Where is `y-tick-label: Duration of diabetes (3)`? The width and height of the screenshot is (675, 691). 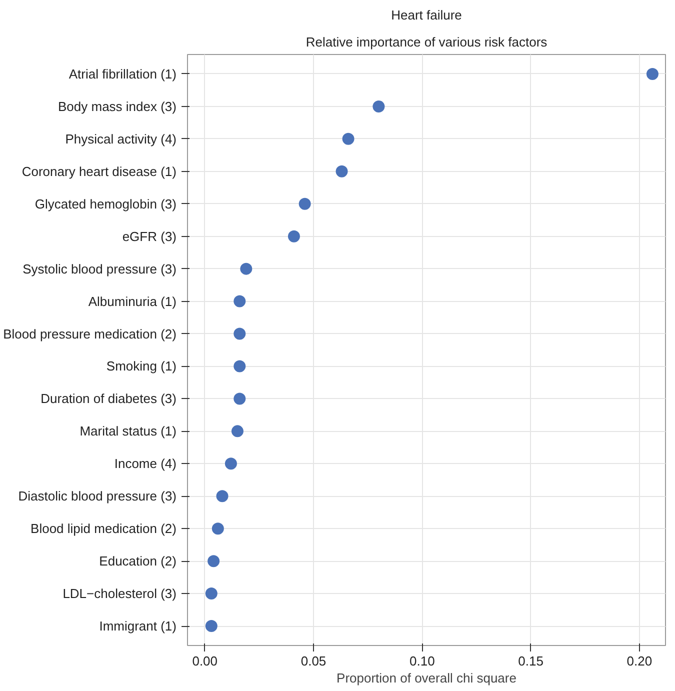 y-tick-label: Duration of diabetes (3) is located at coordinates (108, 398).